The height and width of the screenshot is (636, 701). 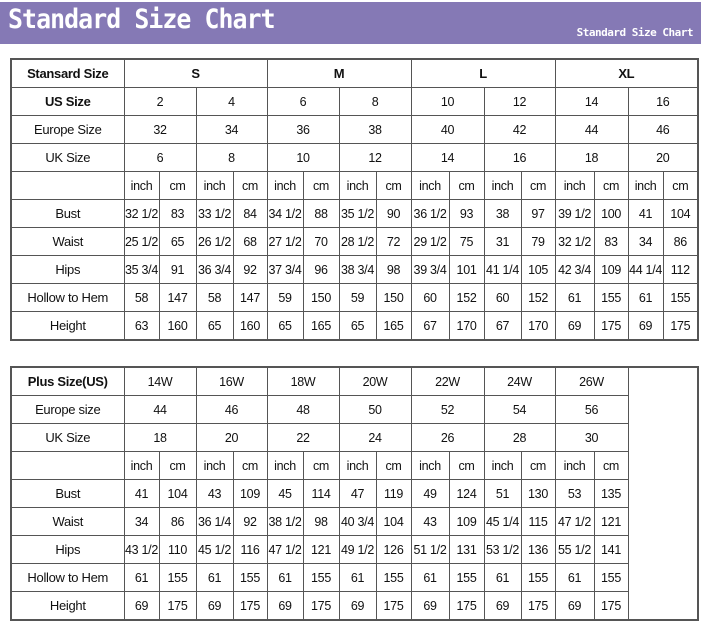 I want to click on measure-cell: 34, so click(x=645, y=241).